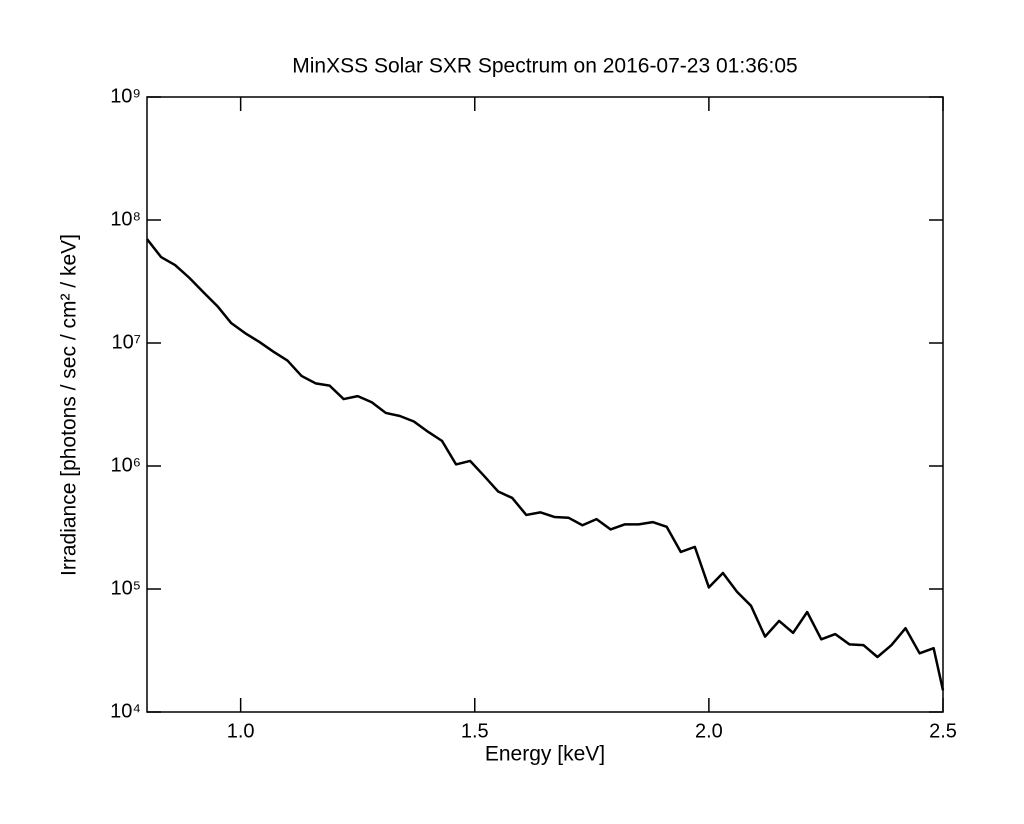 Image resolution: width=1024 pixels, height=824 pixels. What do you see at coordinates (709, 731) in the screenshot?
I see `x-tick-label: 2.0` at bounding box center [709, 731].